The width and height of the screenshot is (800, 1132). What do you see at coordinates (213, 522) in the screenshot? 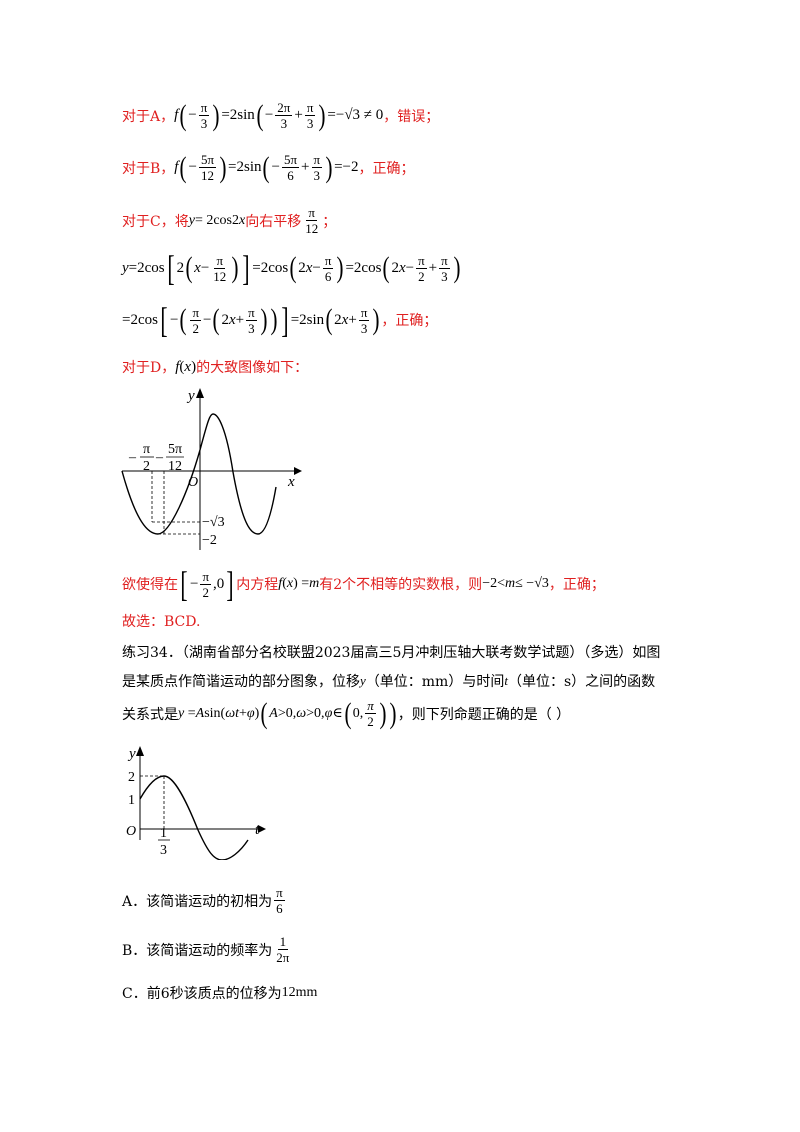
I see `level-sqrt3-label: −√3` at bounding box center [213, 522].